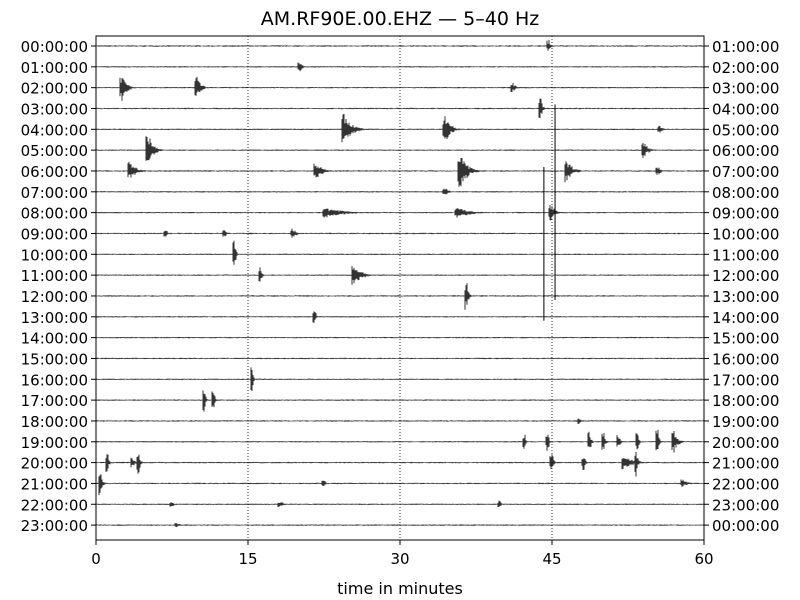 The width and height of the screenshot is (800, 600). What do you see at coordinates (745, 130) in the screenshot?
I see `row-label-right: 05:00:00` at bounding box center [745, 130].